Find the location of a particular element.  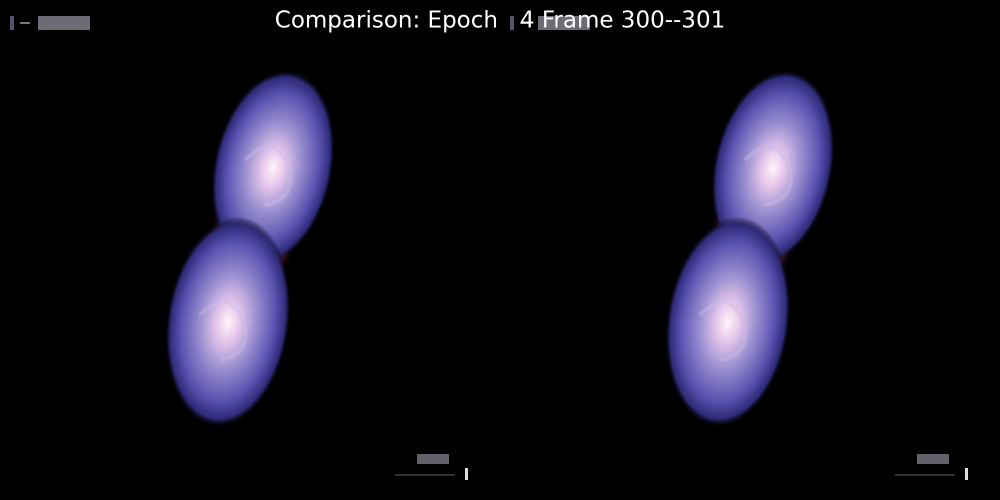

title: Comparison: Epoch 4 Frame 300--301 is located at coordinates (500, 21).